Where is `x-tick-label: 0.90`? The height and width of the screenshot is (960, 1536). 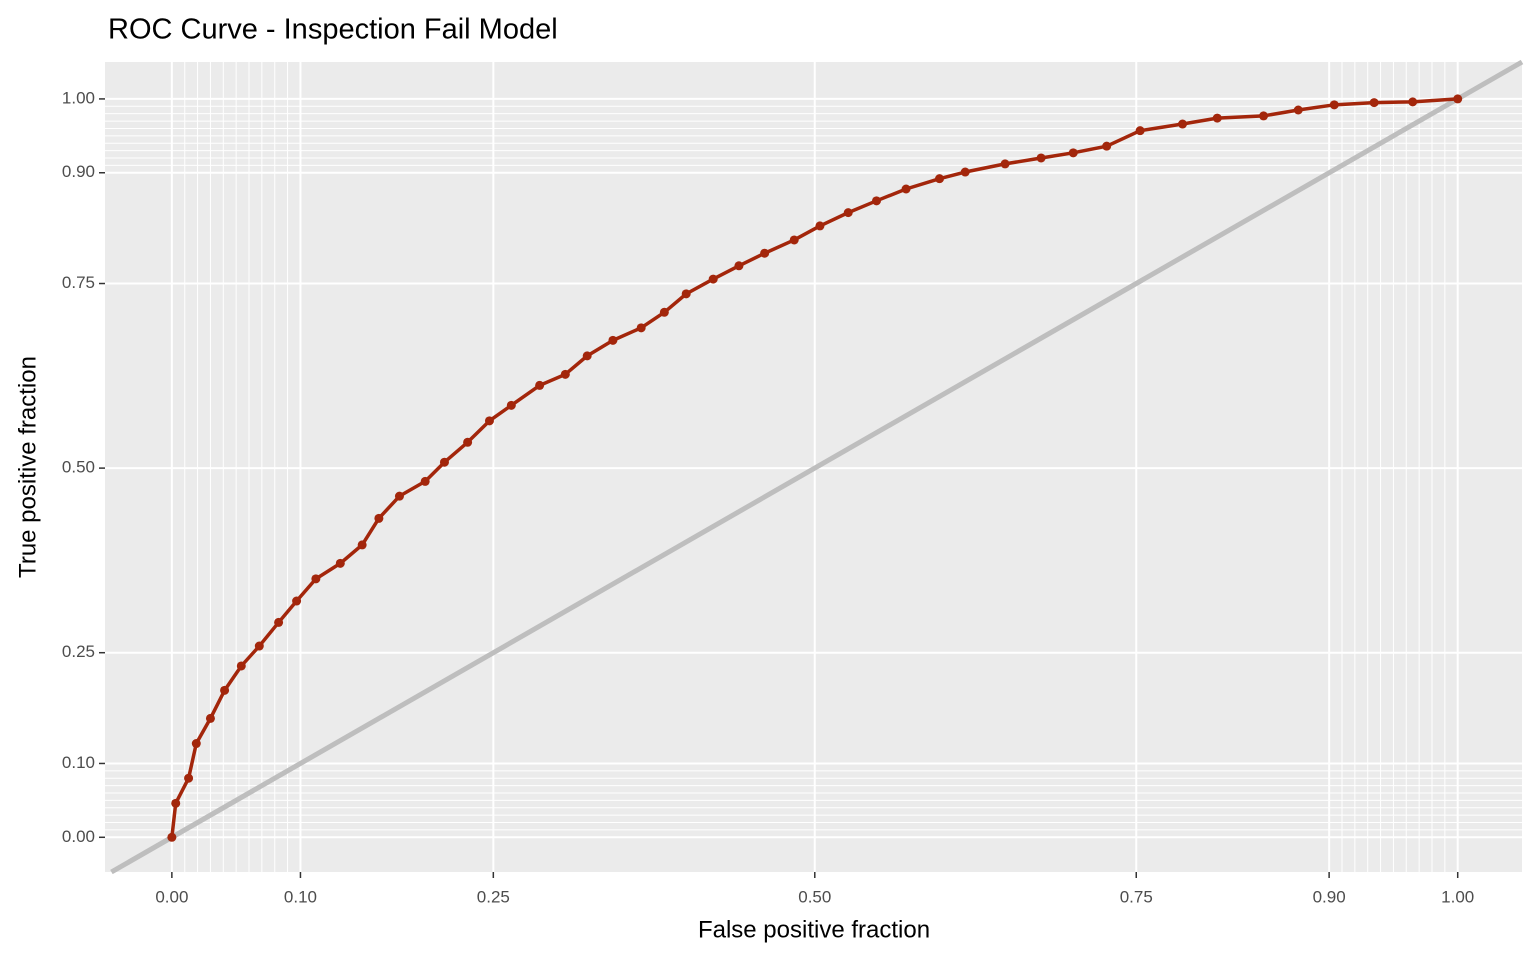 x-tick-label: 0.90 is located at coordinates (1329, 896).